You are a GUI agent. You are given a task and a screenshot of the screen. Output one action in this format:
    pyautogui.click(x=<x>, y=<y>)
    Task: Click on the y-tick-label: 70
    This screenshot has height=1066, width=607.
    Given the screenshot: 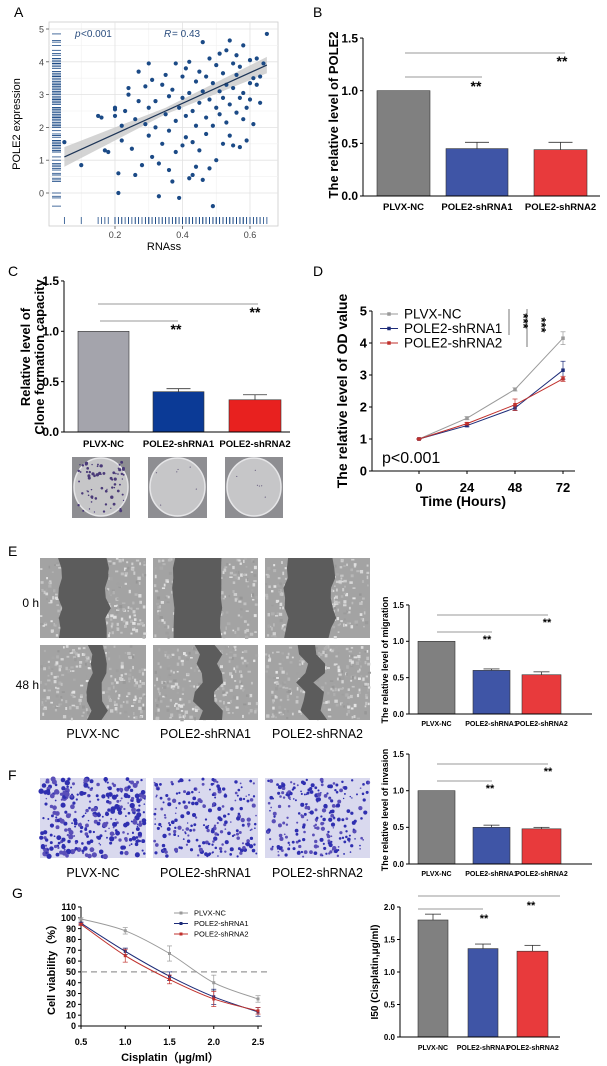 What is the action you would take?
    pyautogui.click(x=71, y=950)
    